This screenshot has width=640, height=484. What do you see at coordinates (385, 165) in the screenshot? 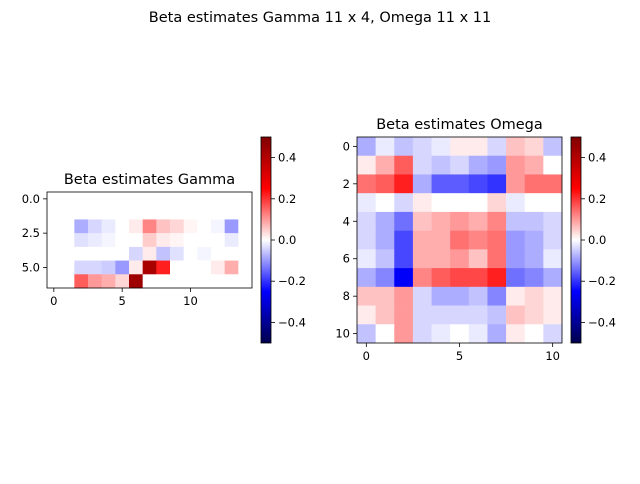
I see `omega-cell-r1-c1` at bounding box center [385, 165].